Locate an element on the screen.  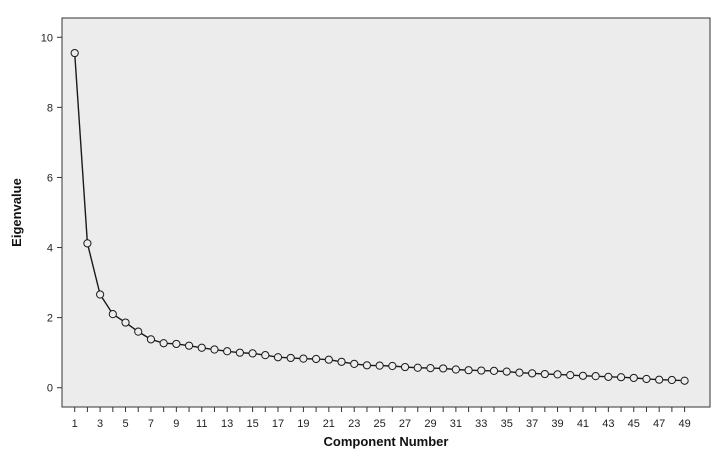
x-tick-label: 41 is located at coordinates (583, 424).